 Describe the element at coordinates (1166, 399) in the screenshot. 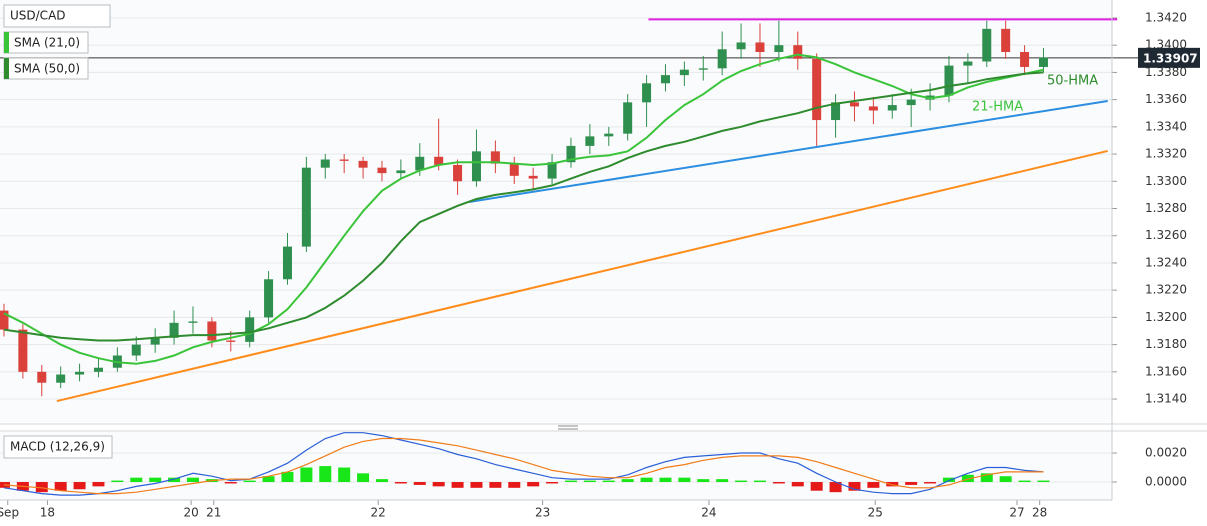

I see `y-tick-label: 1.3140` at that location.